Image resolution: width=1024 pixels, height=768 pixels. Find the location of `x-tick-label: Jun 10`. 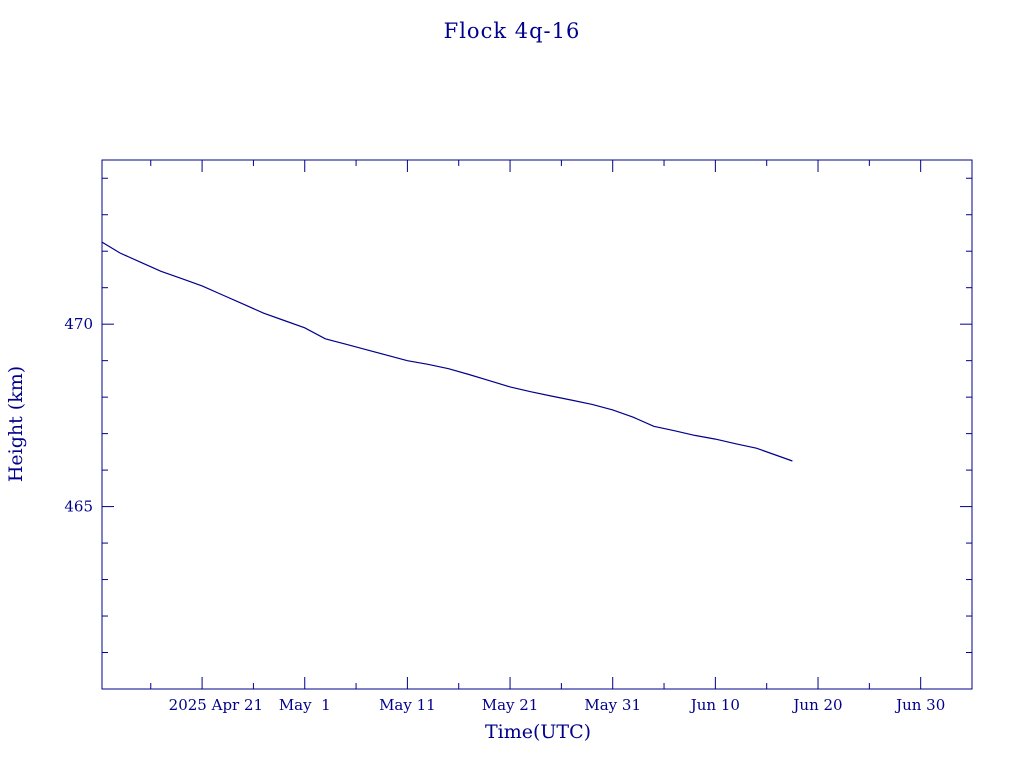

x-tick-label: Jun 10 is located at coordinates (714, 705).